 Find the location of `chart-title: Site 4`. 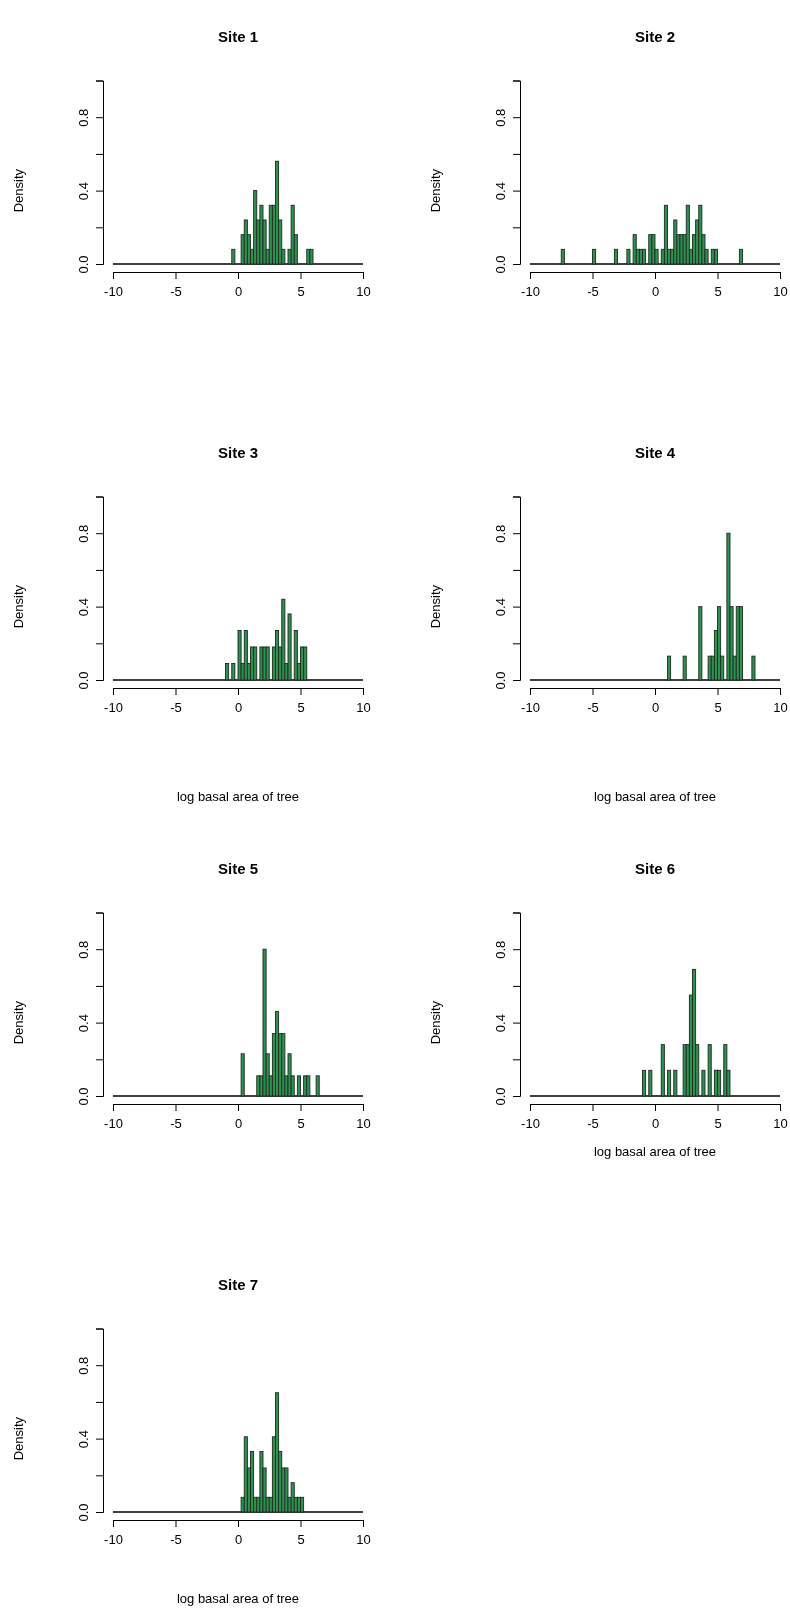

chart-title: Site 4 is located at coordinates (655, 452).